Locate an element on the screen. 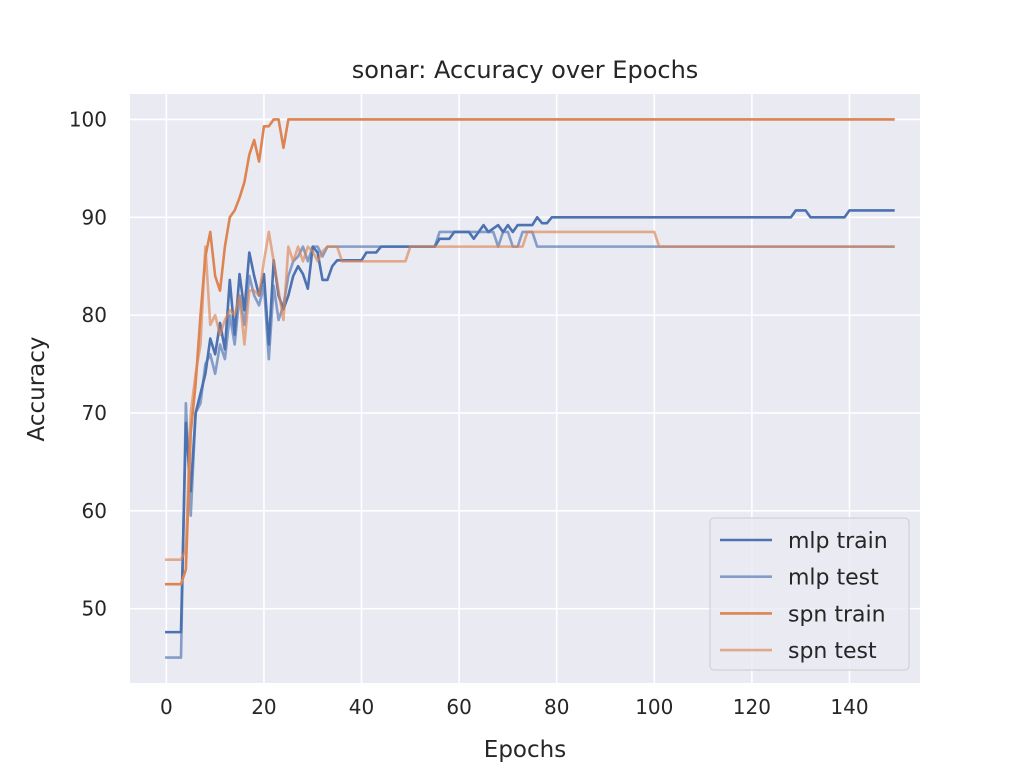 The image size is (1024, 768). x-axis-ticks: 0 20 40 60 80 100 120 140 is located at coordinates (514, 707).